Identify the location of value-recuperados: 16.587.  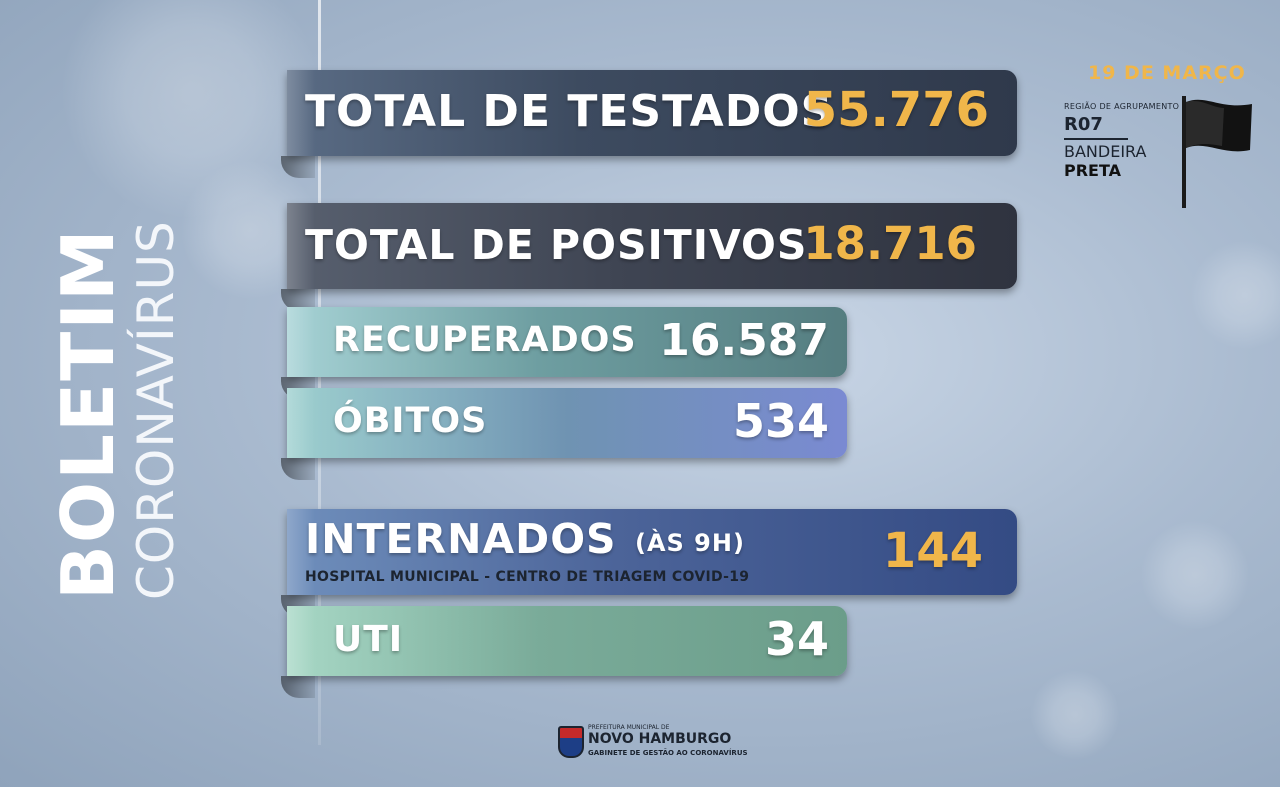
(744, 340).